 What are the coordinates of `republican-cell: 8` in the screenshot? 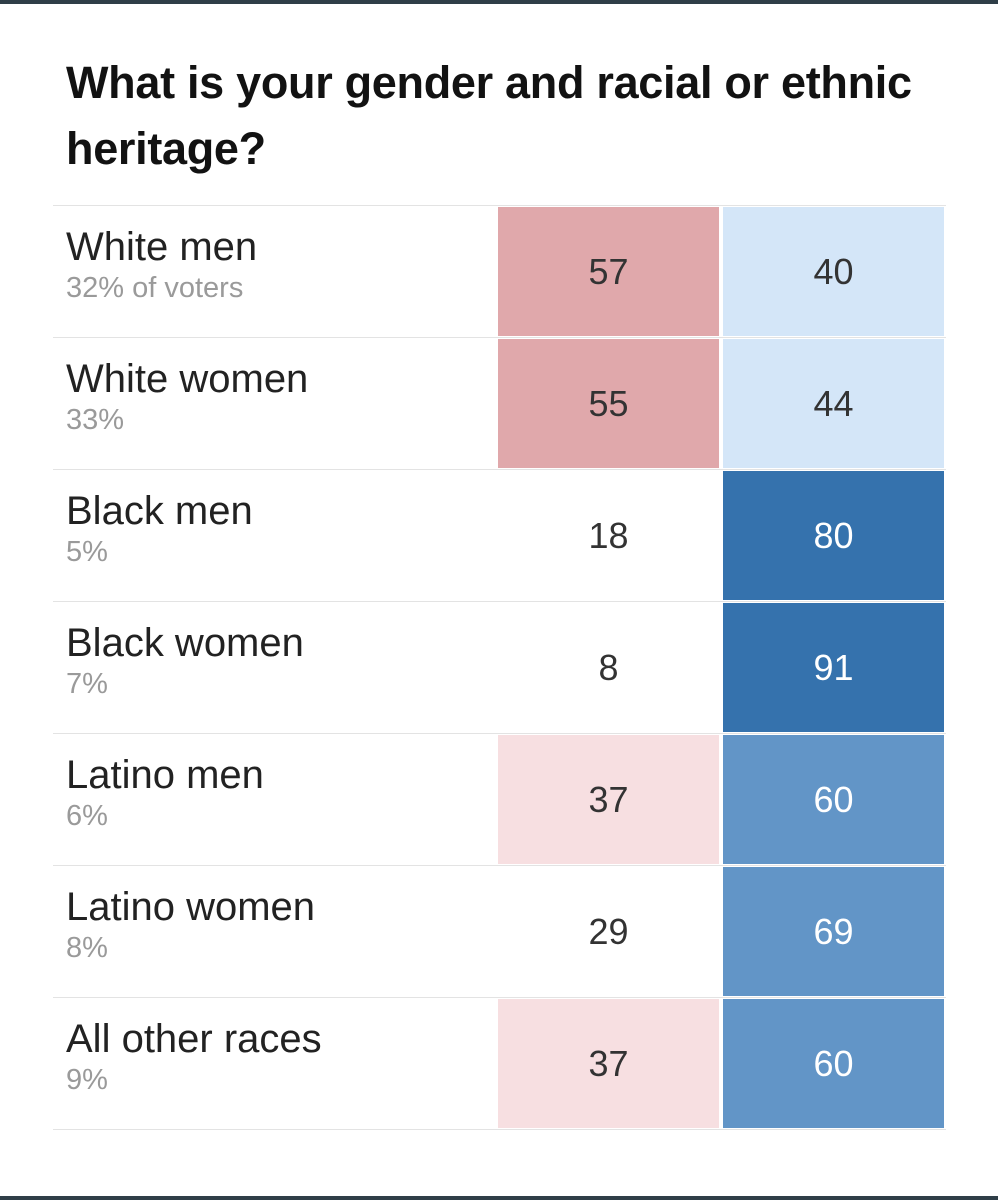 It's located at (608, 667).